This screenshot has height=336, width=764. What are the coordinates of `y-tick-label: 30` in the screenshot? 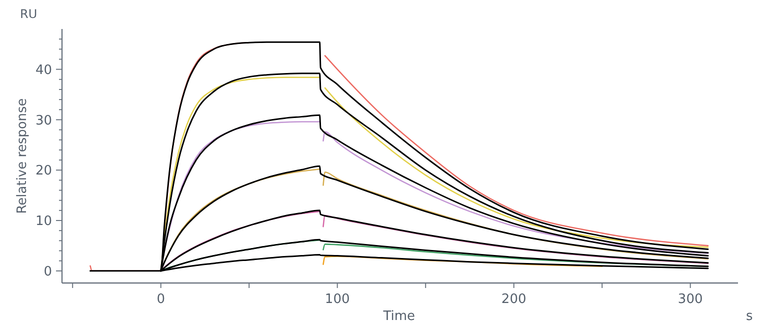 It's located at (43, 120).